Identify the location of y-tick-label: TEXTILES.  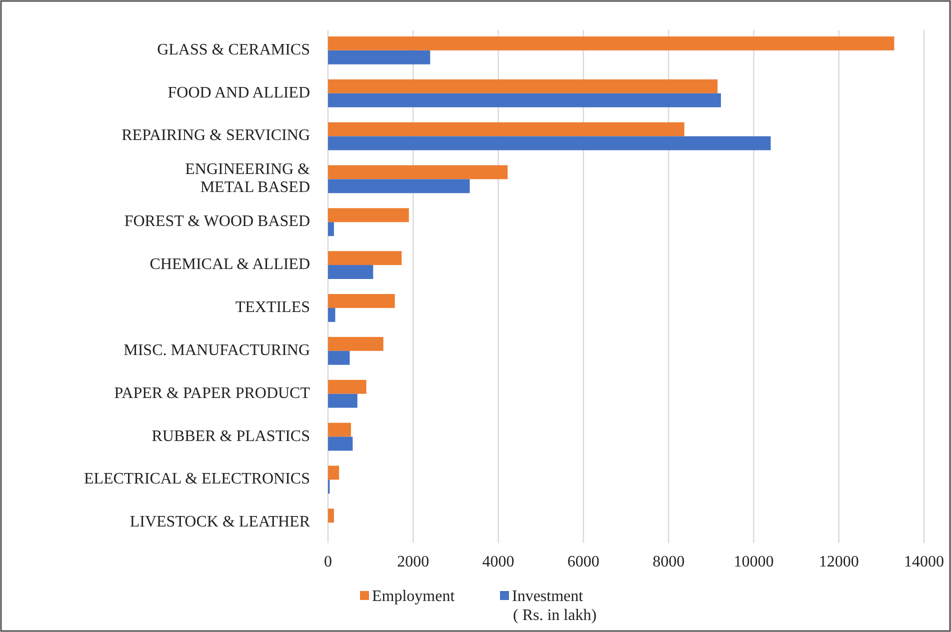
(272, 307).